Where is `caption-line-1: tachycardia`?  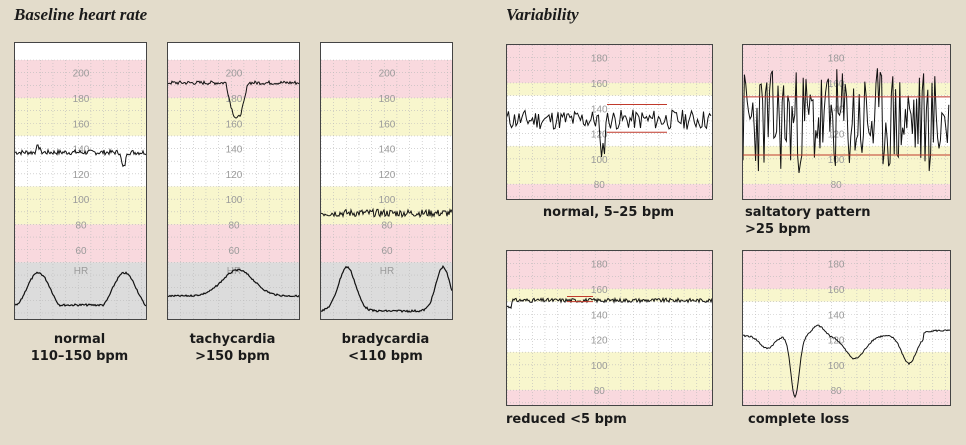 caption-line-1: tachycardia is located at coordinates (232, 339).